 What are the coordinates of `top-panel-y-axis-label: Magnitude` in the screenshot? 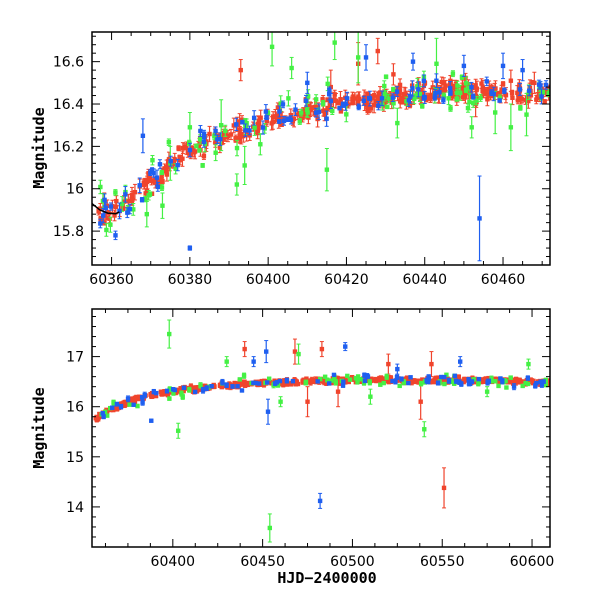 It's located at (39, 147).